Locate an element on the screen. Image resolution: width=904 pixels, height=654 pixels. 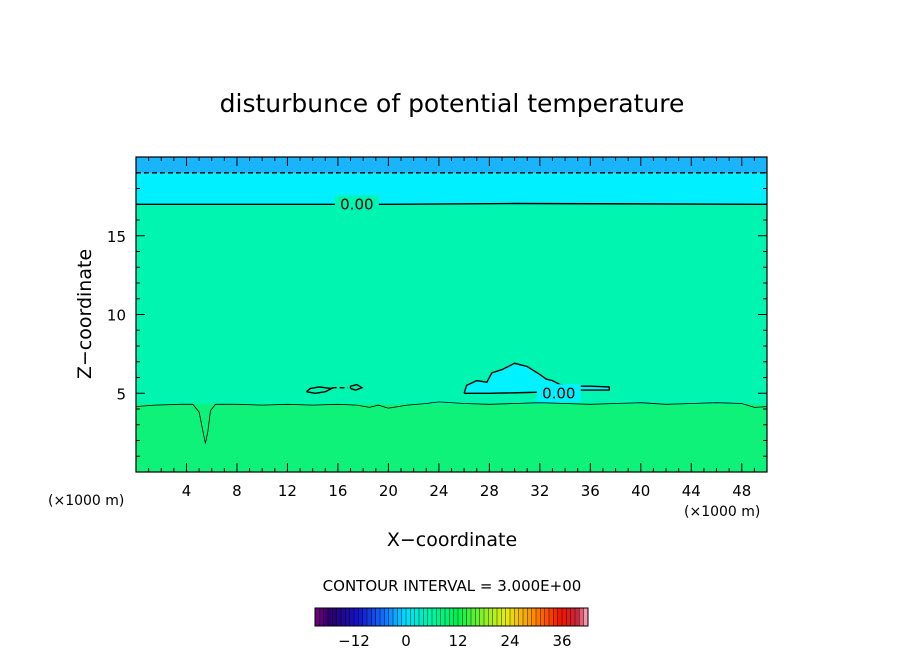
x-tick-label: 28 is located at coordinates (489, 491).